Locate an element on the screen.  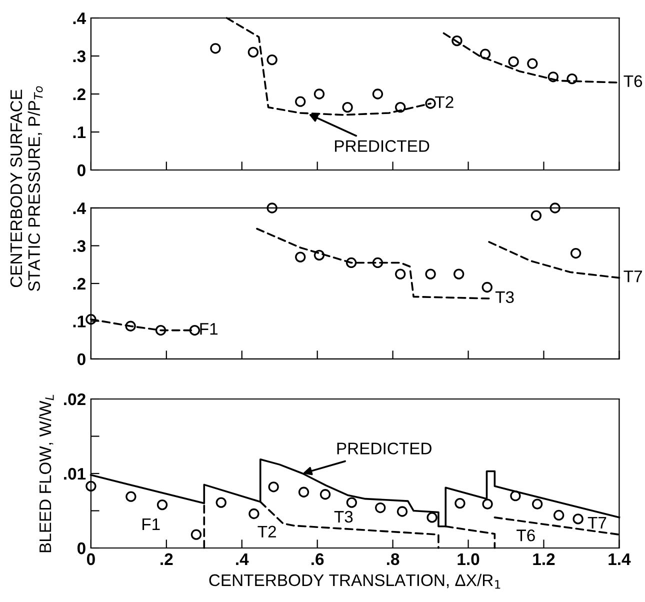
x-tick-label: .2 is located at coordinates (166, 559).